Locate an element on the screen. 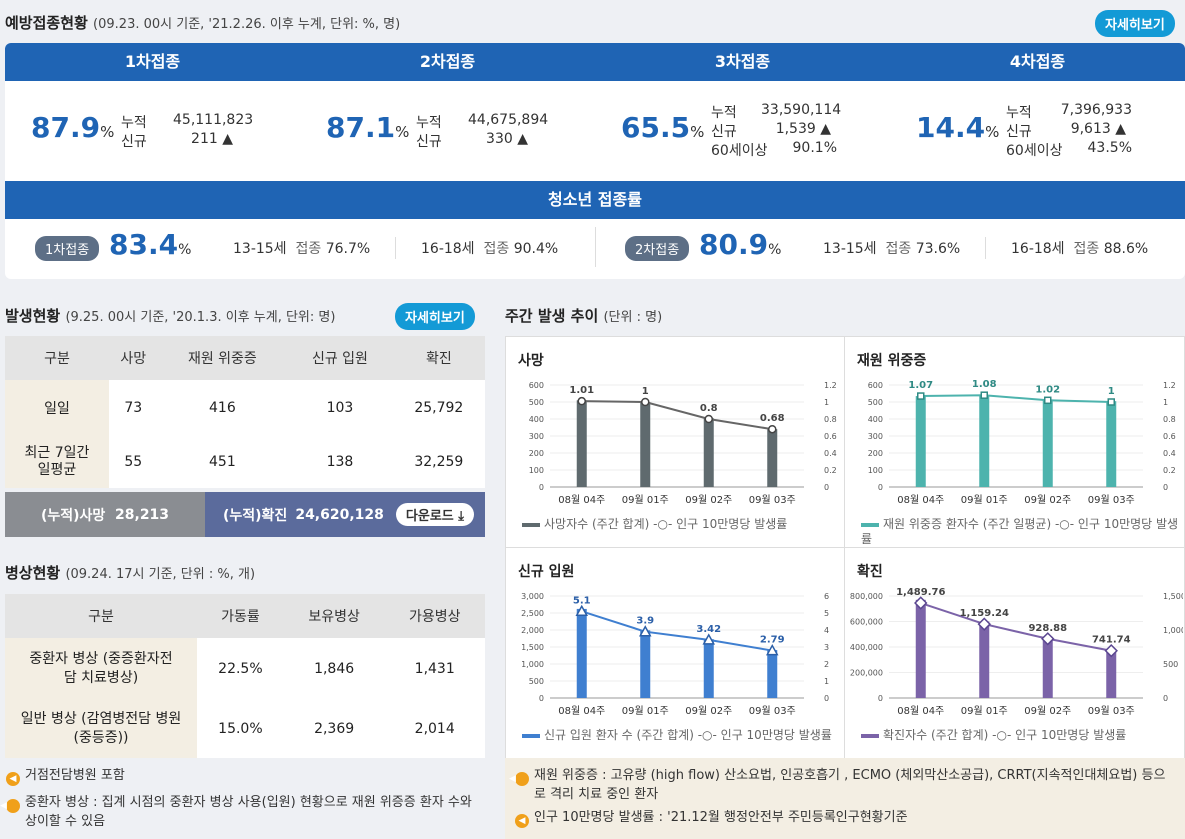 Image resolution: width=1185 pixels, height=839 pixels. y2-tick-label: 1,000 is located at coordinates (1173, 630).